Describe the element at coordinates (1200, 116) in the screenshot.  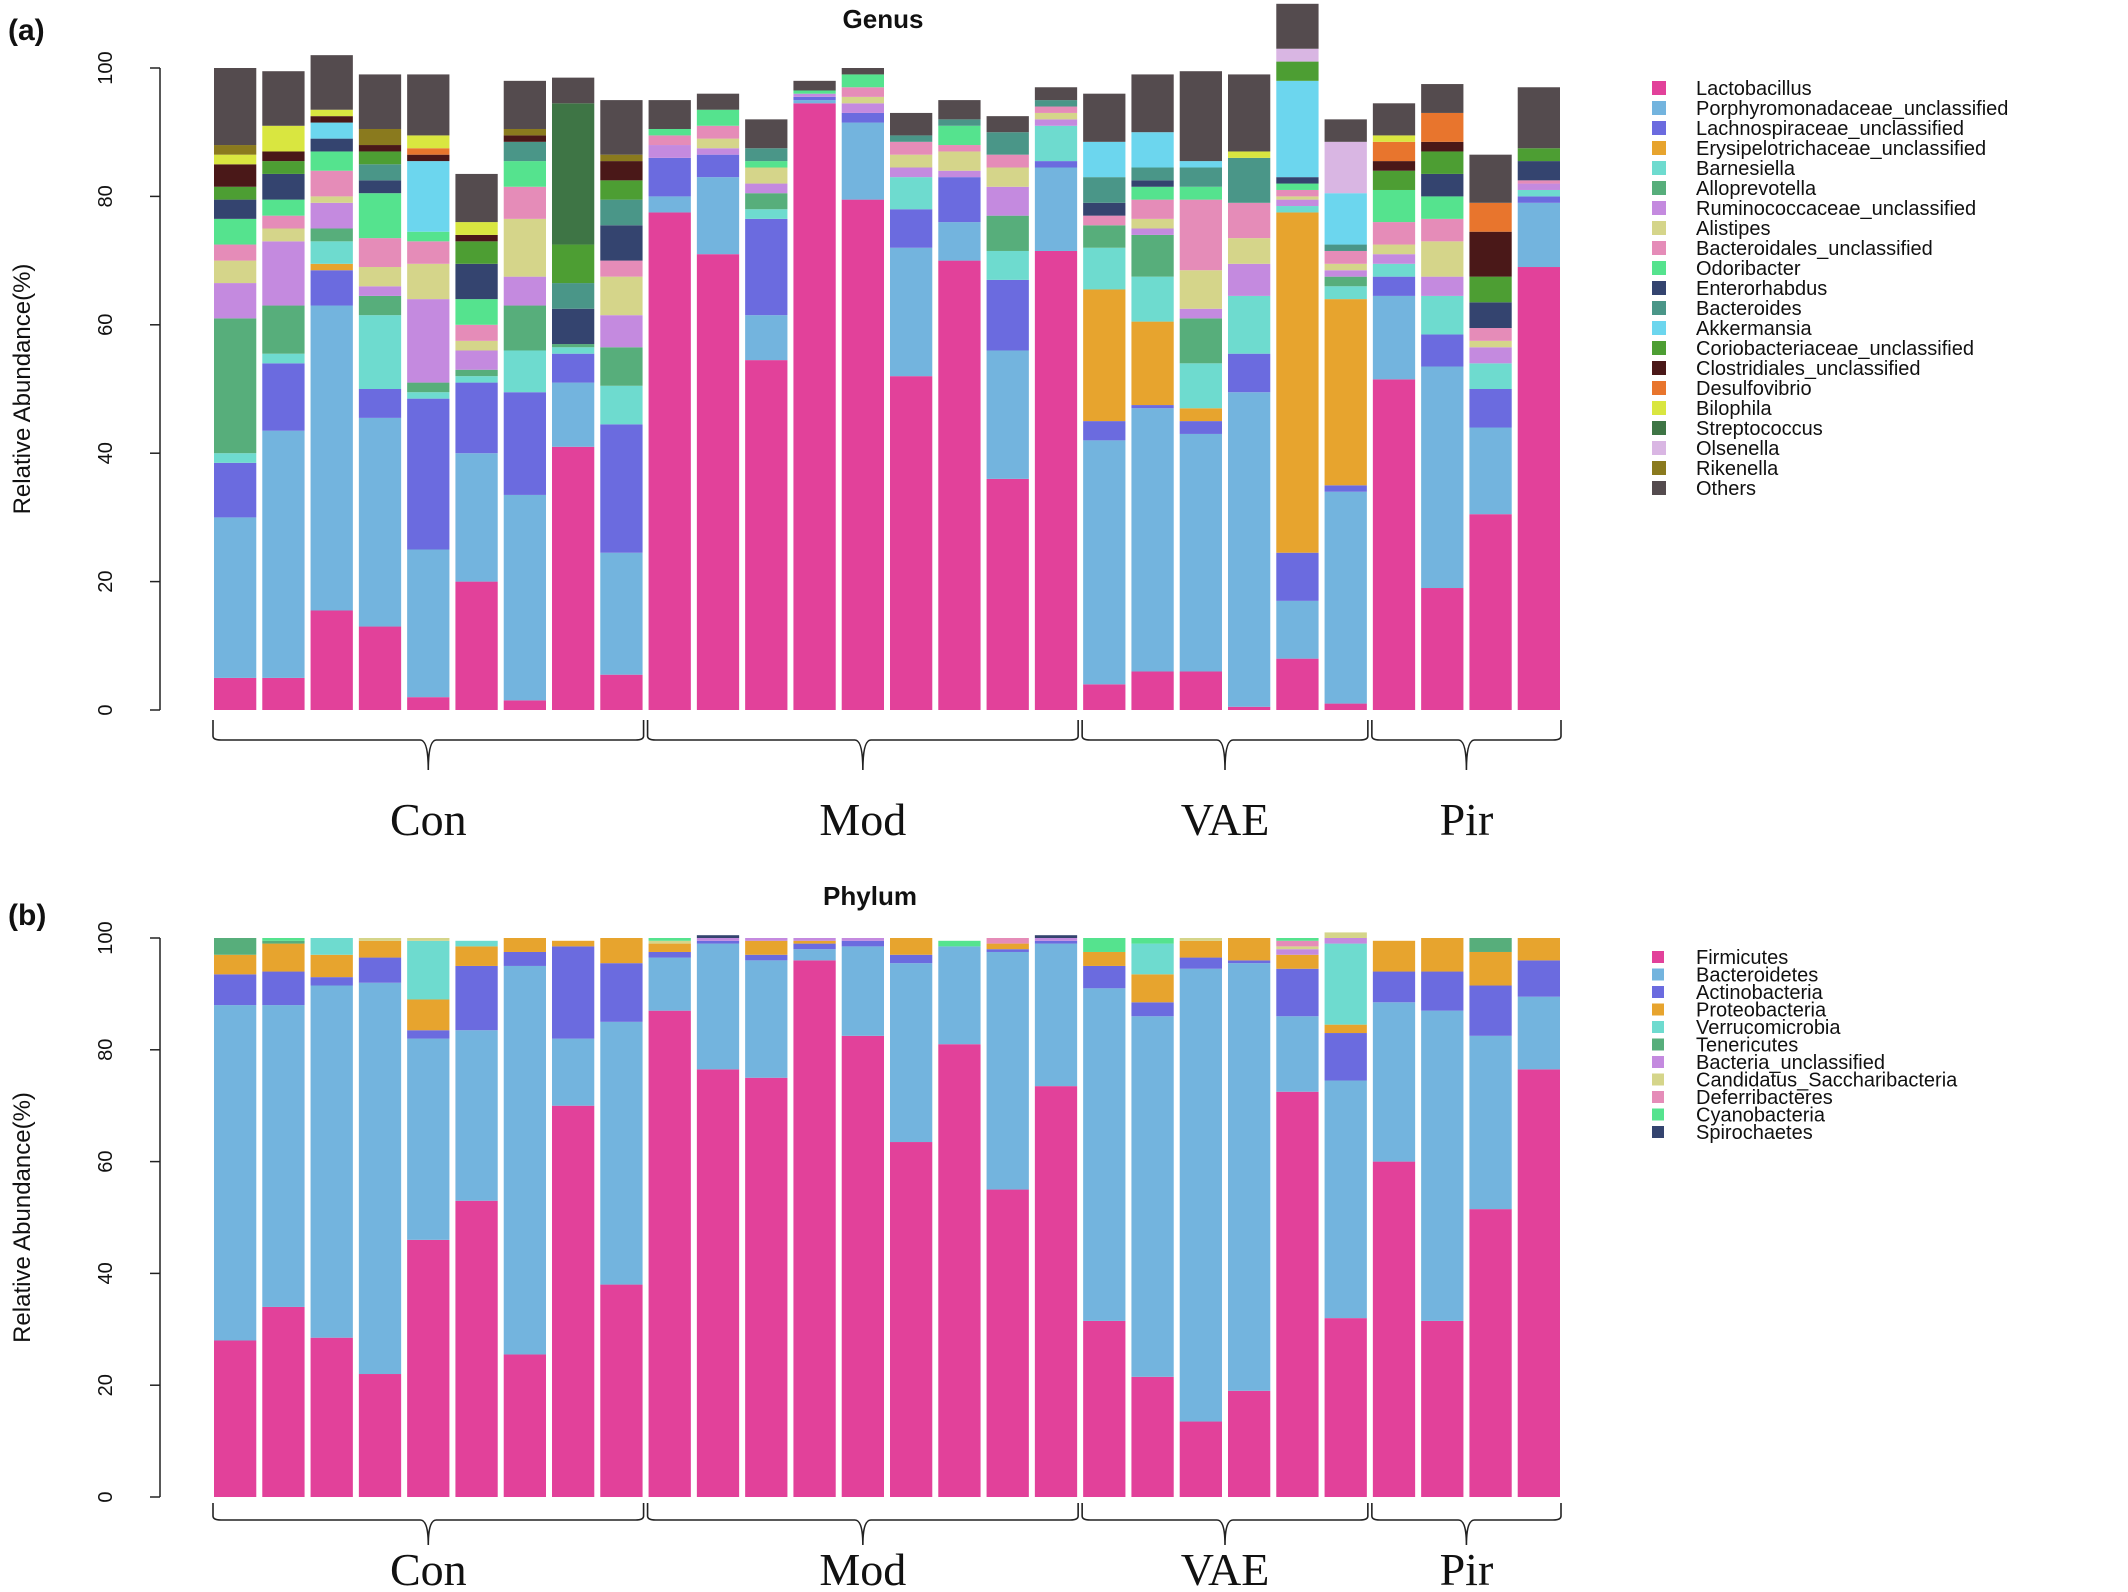
I see `genus-bar-21-others` at that location.